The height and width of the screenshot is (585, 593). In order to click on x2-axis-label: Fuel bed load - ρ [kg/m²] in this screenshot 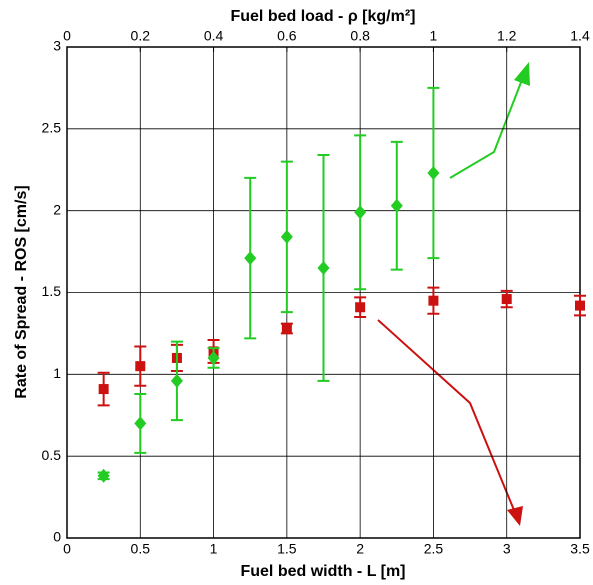, I will do `click(322, 16)`.